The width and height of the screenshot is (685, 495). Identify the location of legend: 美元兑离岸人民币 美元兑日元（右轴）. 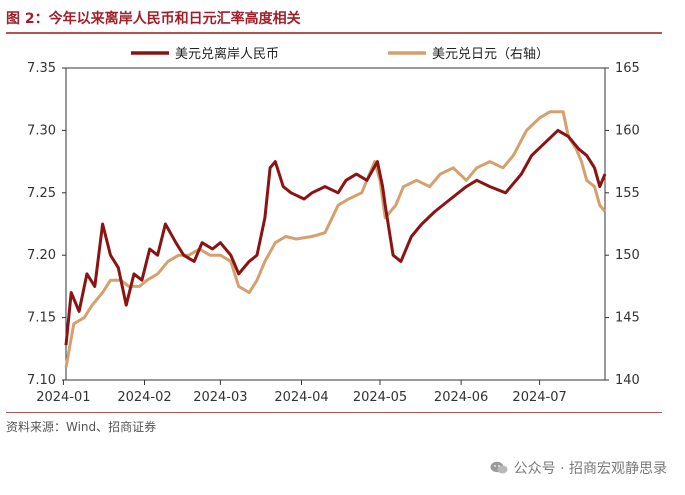
(340, 54).